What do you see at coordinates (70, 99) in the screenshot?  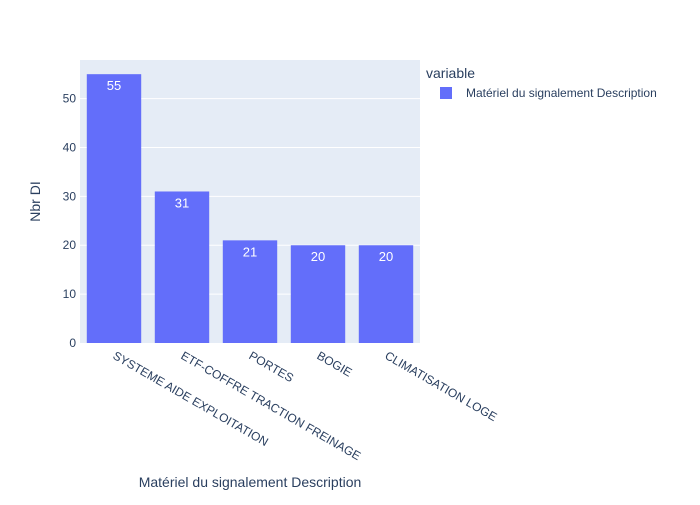 I see `y-tick-label: 50` at bounding box center [70, 99].